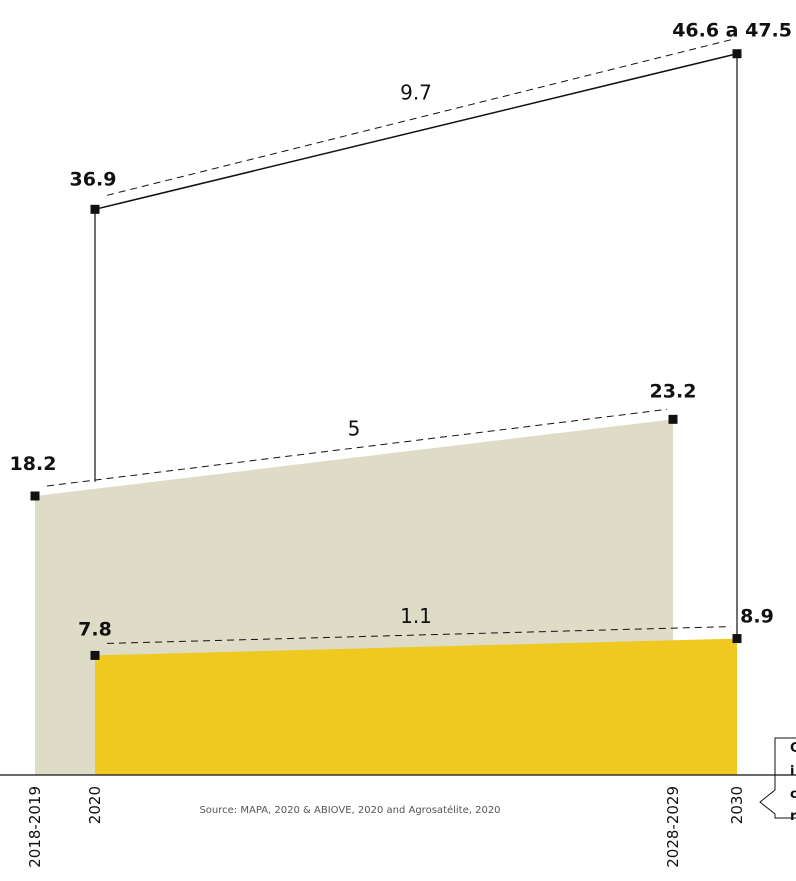  What do you see at coordinates (416, 616) in the screenshot?
I see `difference-label-yellow: 1.1` at bounding box center [416, 616].